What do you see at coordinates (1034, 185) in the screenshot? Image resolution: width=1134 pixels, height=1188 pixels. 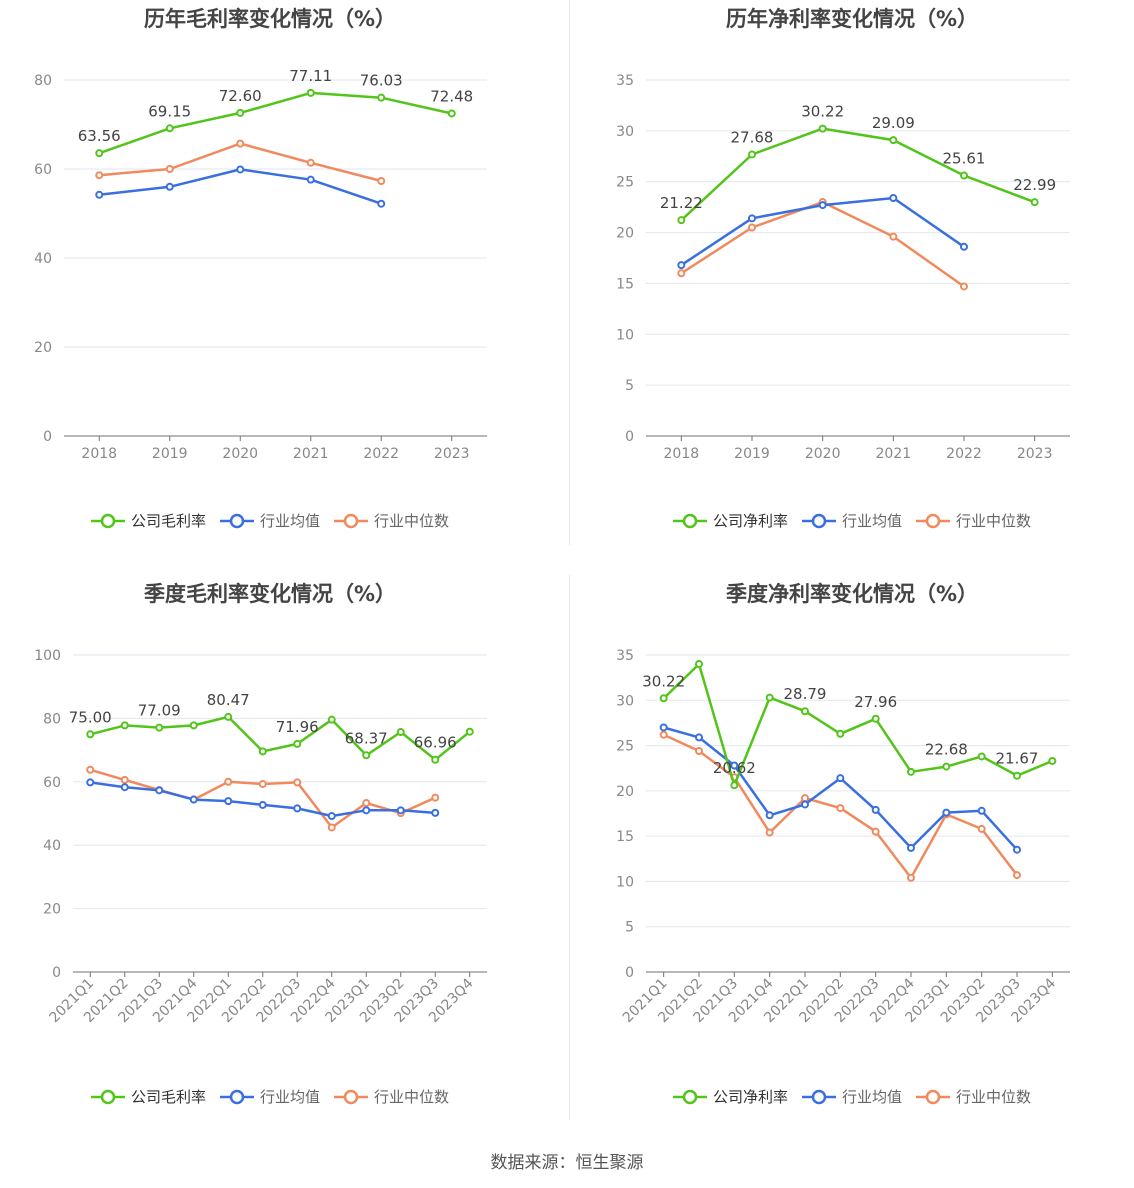 I see `data-label: 22.99` at bounding box center [1034, 185].